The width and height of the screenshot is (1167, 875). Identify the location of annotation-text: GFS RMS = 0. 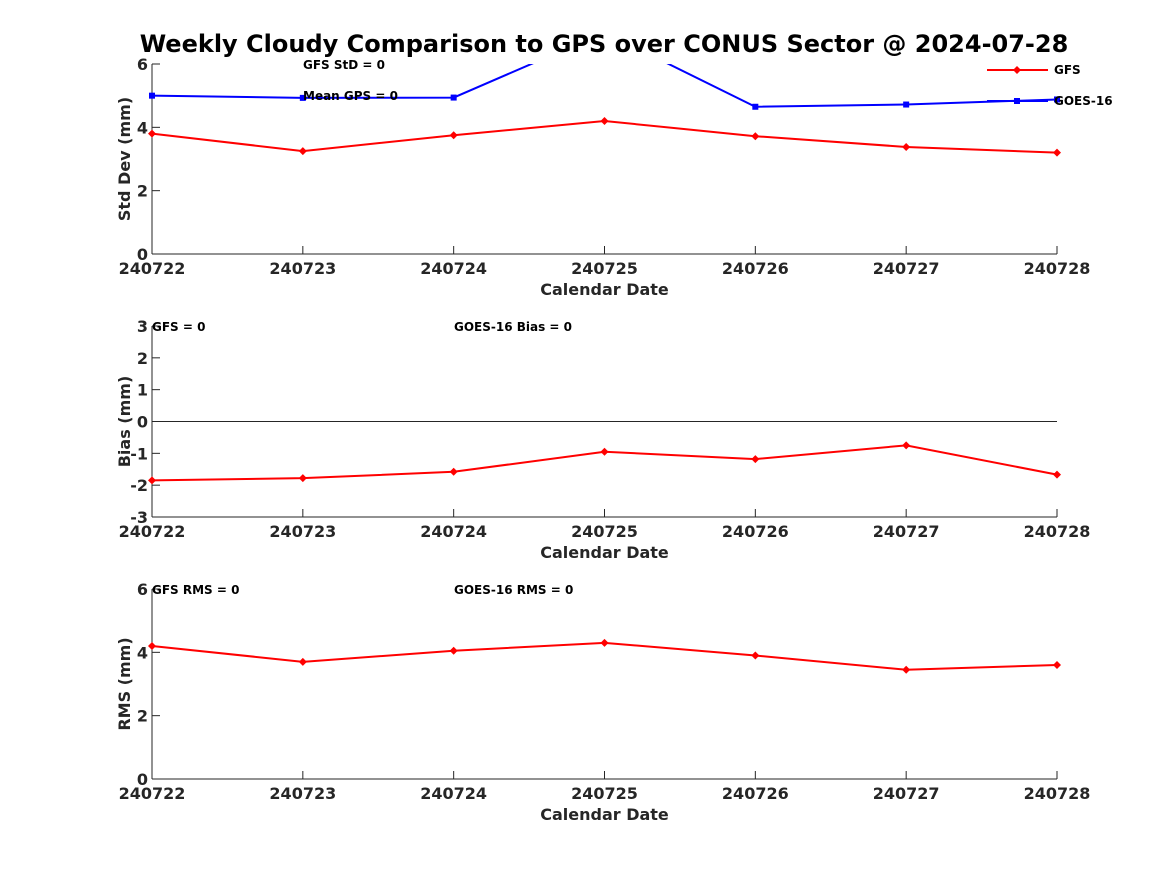
(195, 590).